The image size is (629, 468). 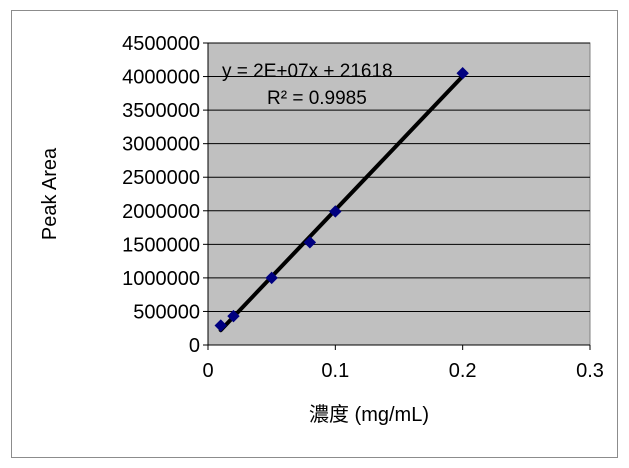 I want to click on x-tick-label: 0.3, so click(x=590, y=371).